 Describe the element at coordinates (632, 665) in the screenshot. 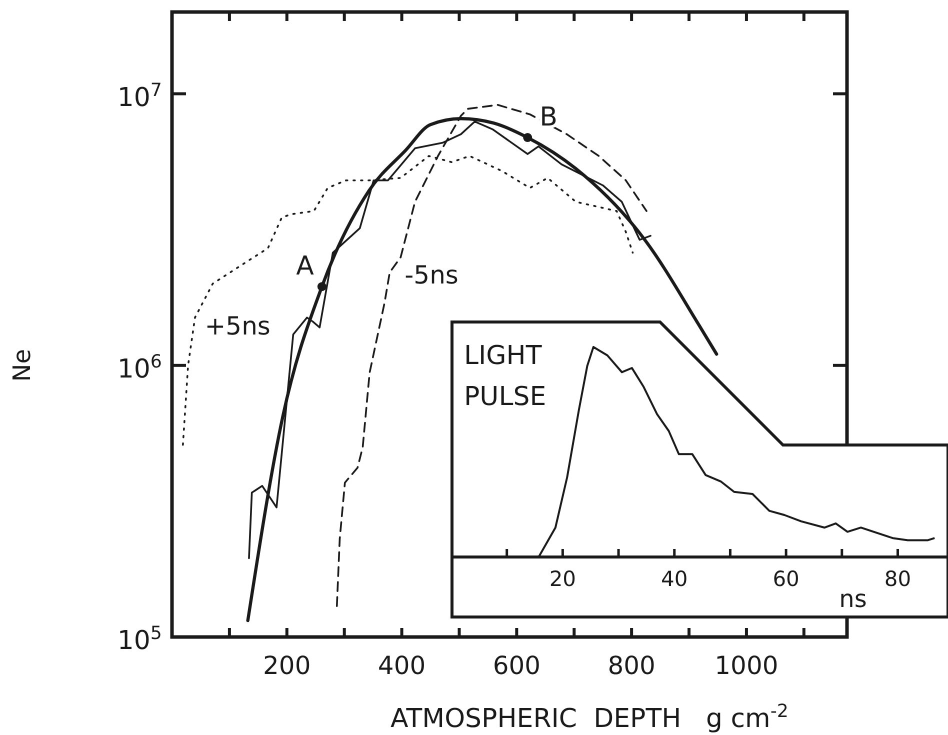

I see `x-tick-label: 800` at that location.